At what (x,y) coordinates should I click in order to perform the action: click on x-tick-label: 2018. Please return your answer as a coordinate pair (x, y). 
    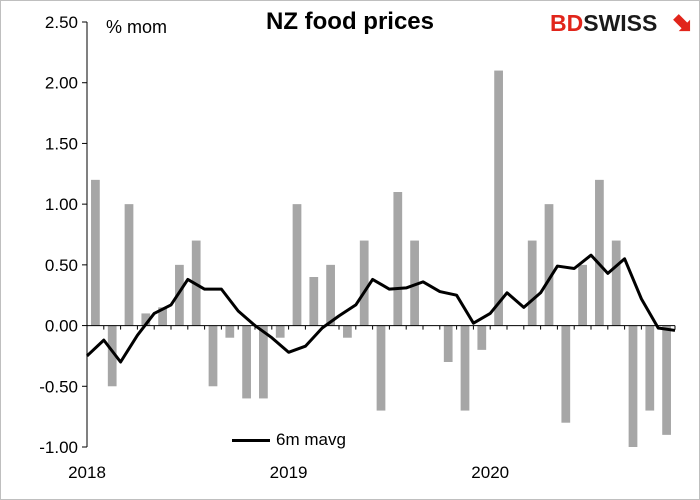
    Looking at the image, I should click on (87, 472).